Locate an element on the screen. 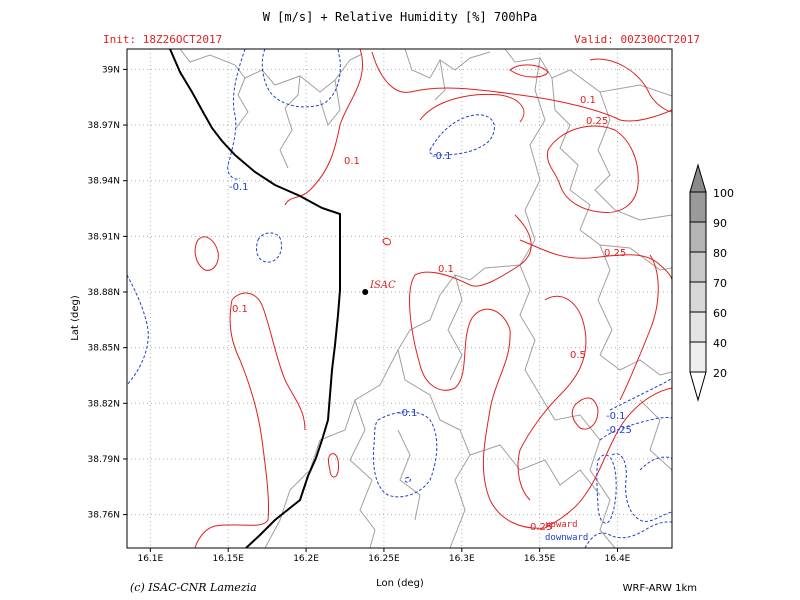 Image resolution: width=800 pixels, height=600 pixels. y-tick-label: 38.76N is located at coordinates (104, 516).